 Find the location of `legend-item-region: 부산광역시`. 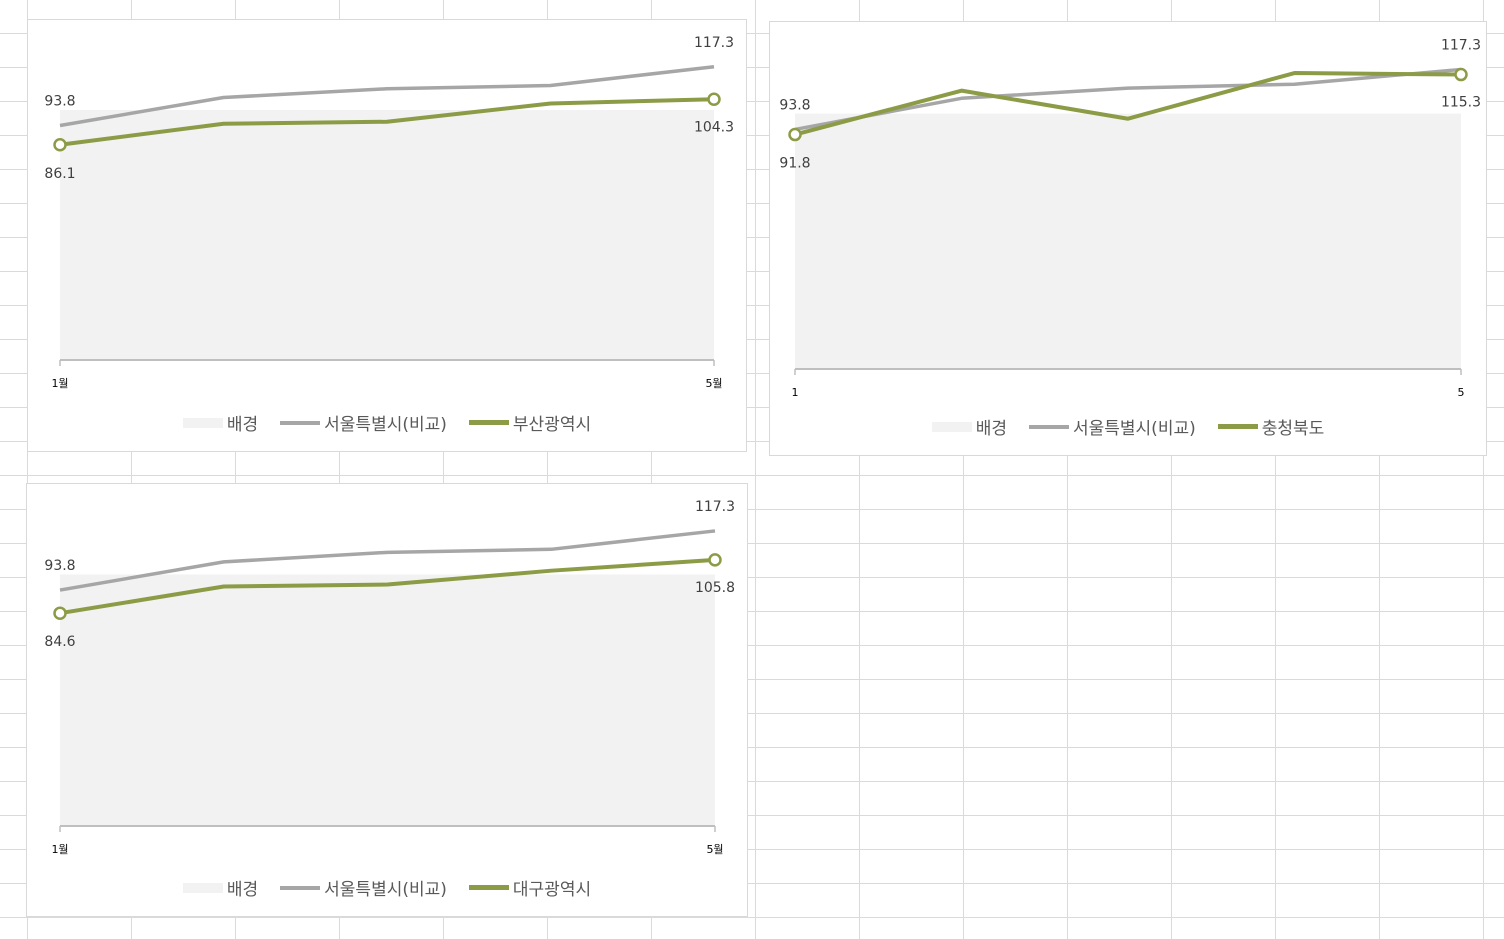

legend-item-region: 부산광역시 is located at coordinates (530, 422).